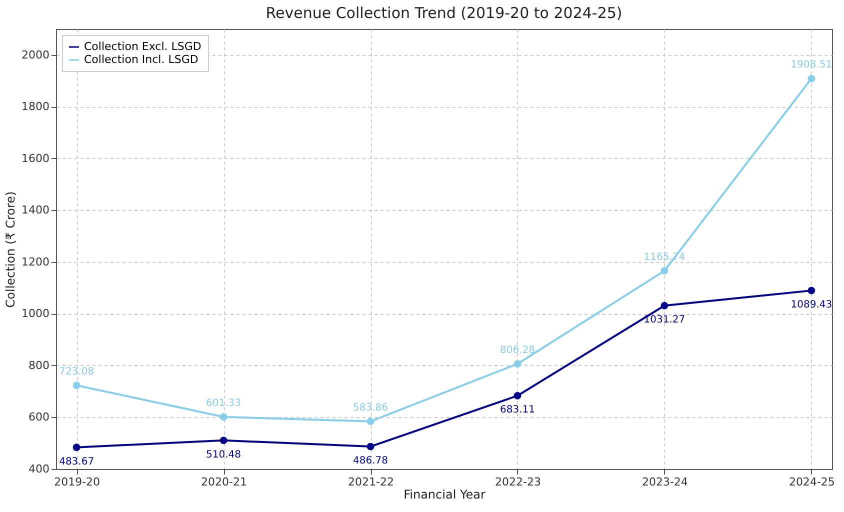 Image resolution: width=844 pixels, height=512 pixels. Describe the element at coordinates (811, 305) in the screenshot. I see `data-label: 1089.43` at that location.